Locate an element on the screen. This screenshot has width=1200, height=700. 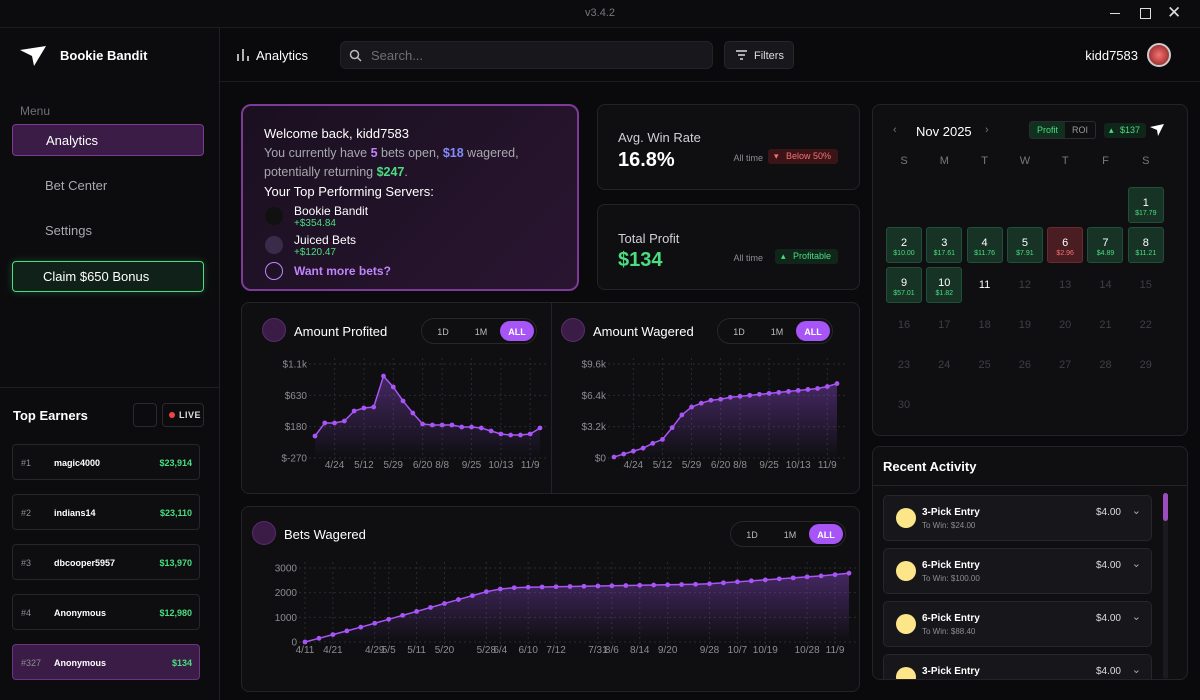
day-cell: 25 is located at coordinates (985, 365).